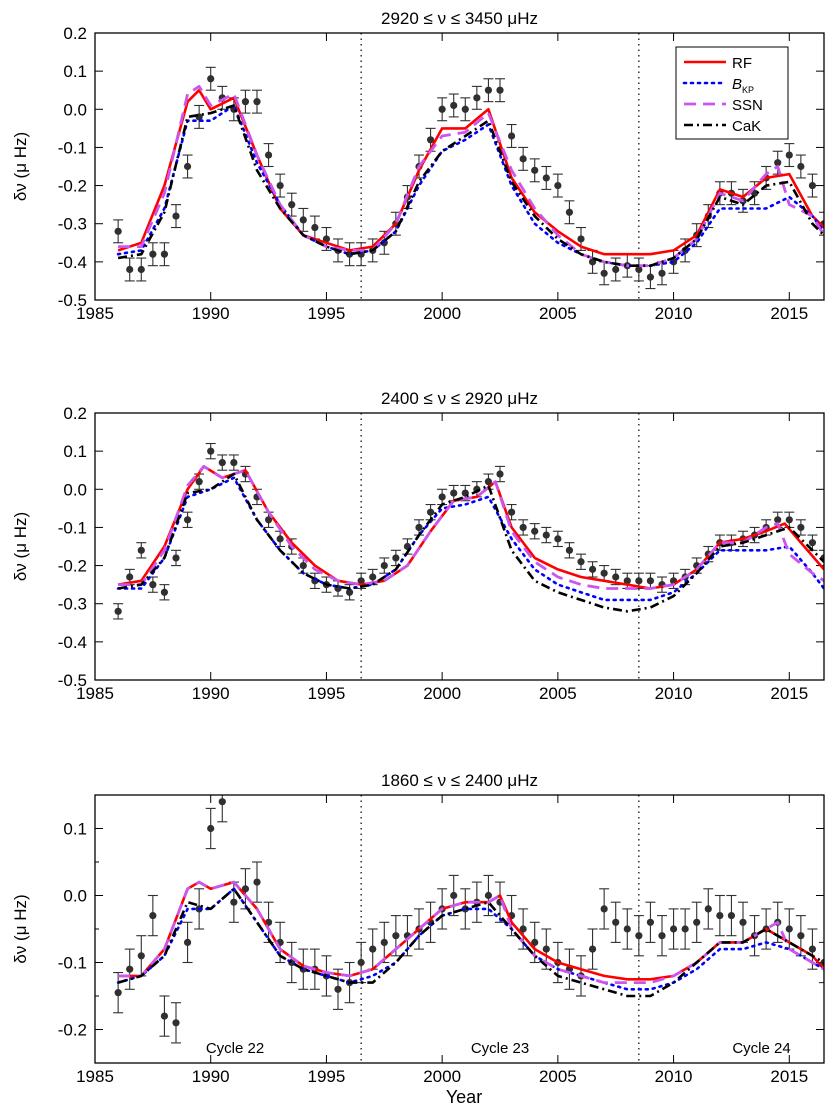 Image resolution: width=834 pixels, height=1109 pixels. Describe the element at coordinates (789, 693) in the screenshot. I see `x-tick-label: 2015` at that location.